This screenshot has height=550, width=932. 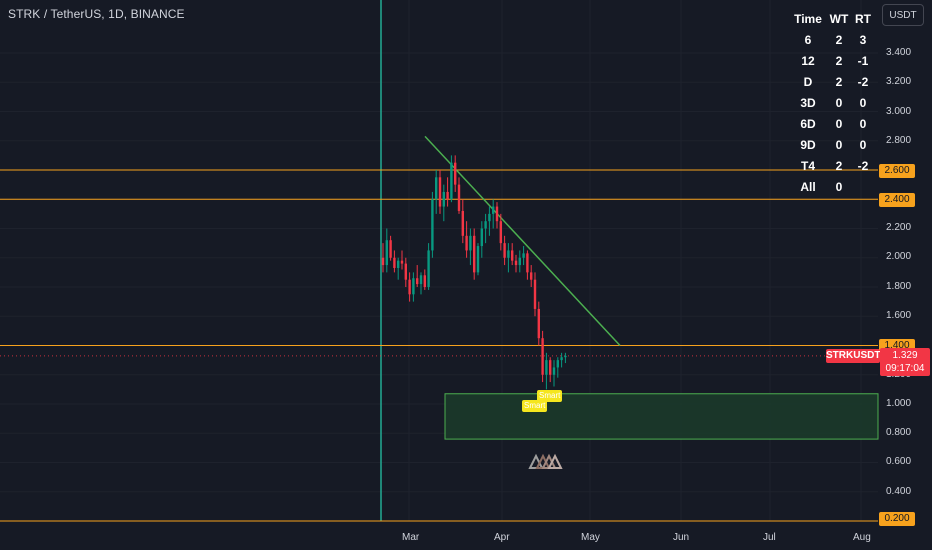 I want to click on price-tick-label: 3.000, so click(x=899, y=111).